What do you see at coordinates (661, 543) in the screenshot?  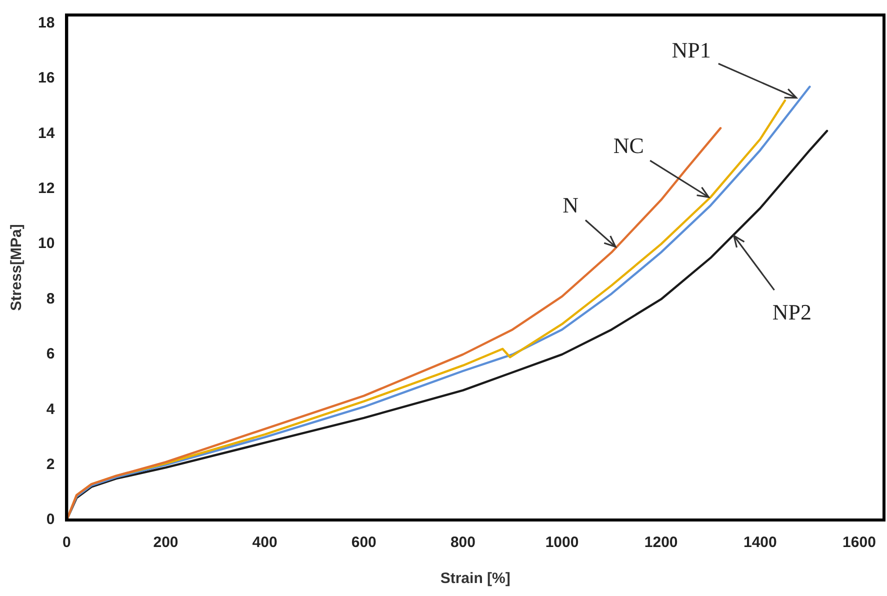 I see `x-tick-label: 1200` at bounding box center [661, 543].